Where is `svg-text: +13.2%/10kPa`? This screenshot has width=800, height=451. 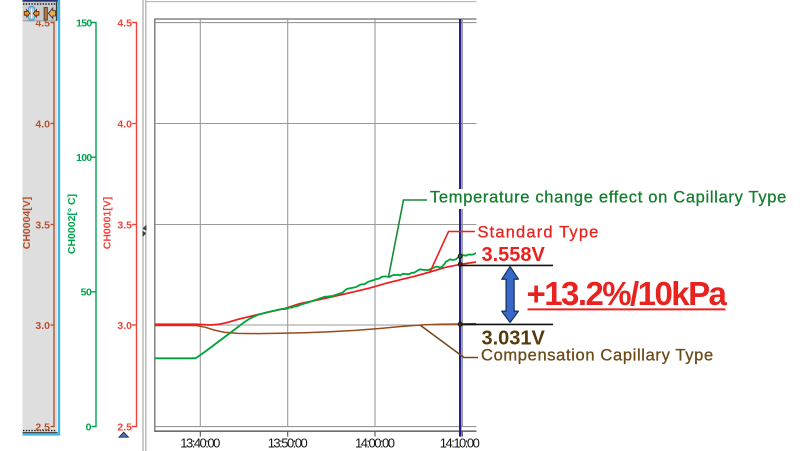
svg-text: +13.2%/10kPa is located at coordinates (627, 293).